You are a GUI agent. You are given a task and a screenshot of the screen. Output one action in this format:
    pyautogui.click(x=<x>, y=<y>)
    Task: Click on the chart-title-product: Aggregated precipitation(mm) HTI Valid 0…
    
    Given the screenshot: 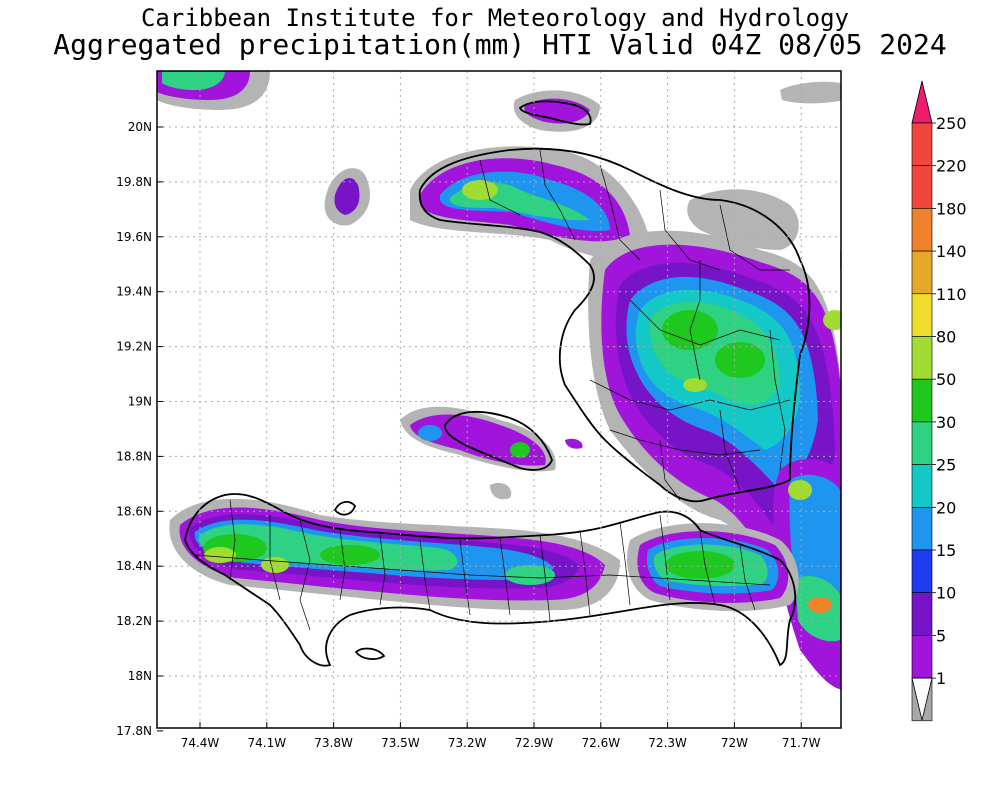 What is the action you would take?
    pyautogui.click(x=500, y=44)
    